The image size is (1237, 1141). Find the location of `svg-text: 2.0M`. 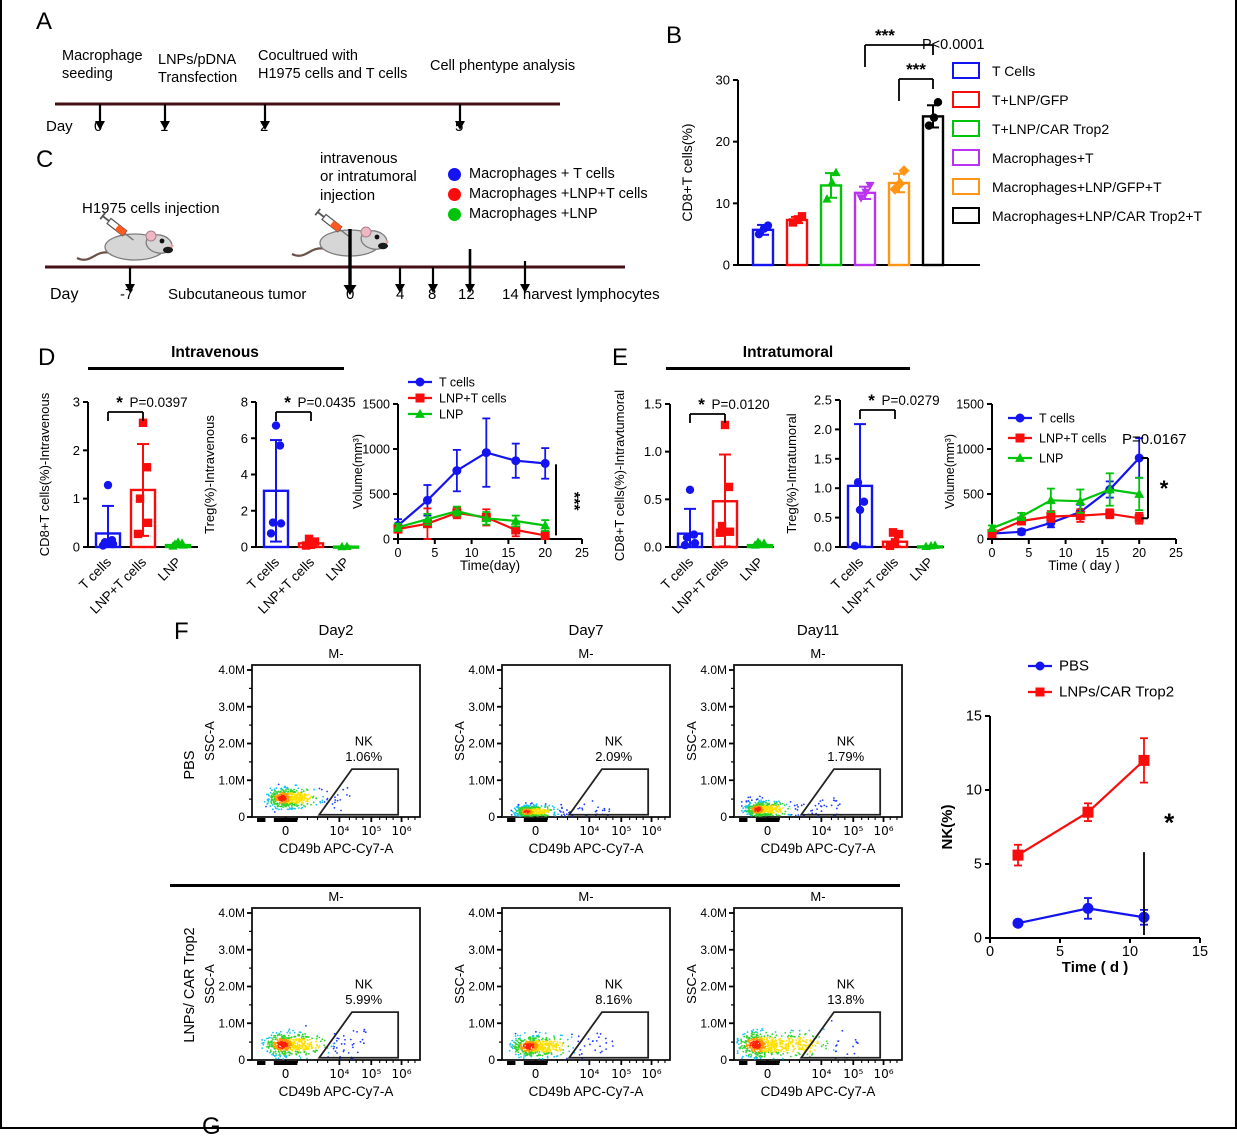

svg-text: 2.0M is located at coordinates (481, 987).